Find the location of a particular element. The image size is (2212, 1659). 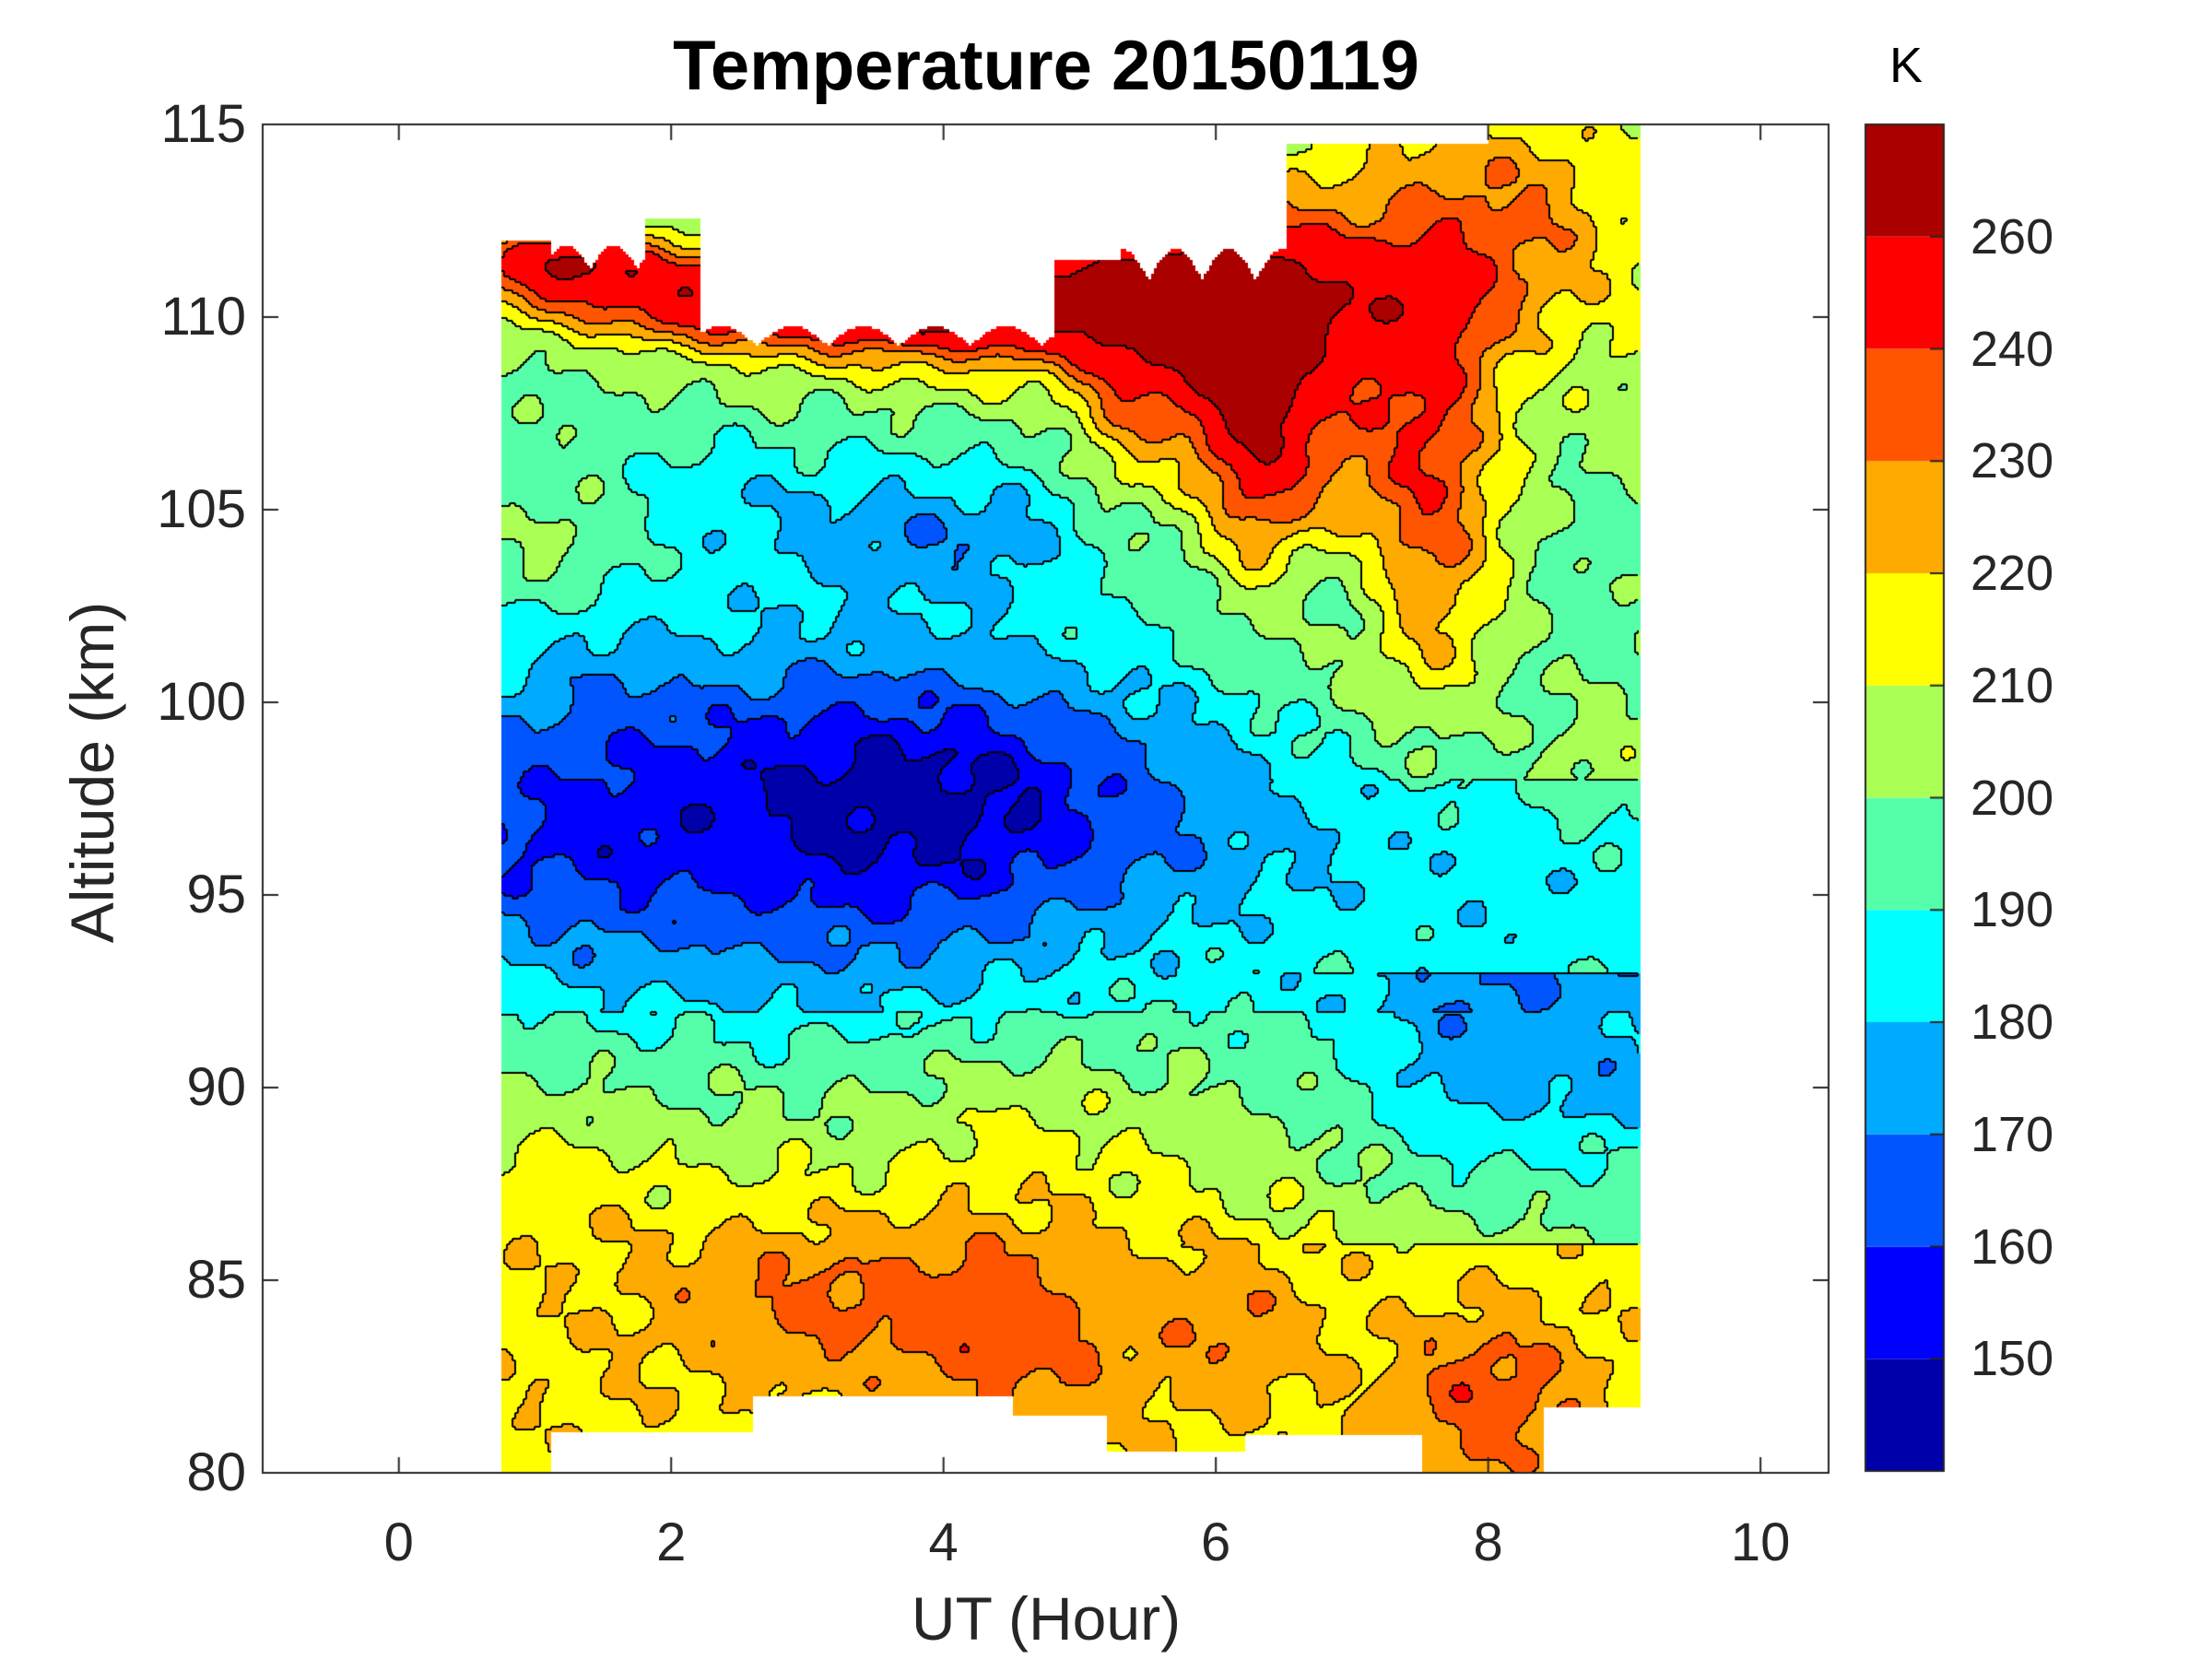

colorbar-label: K is located at coordinates (1906, 65).